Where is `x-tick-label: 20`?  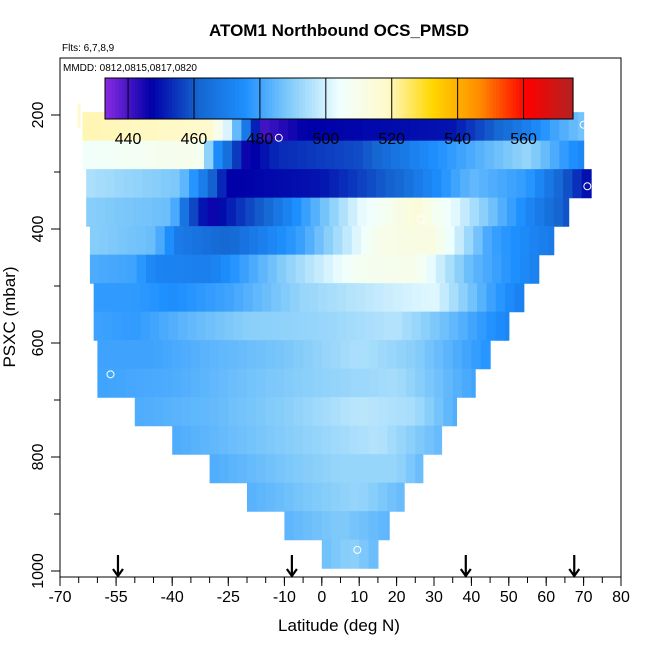
x-tick-label: 20 is located at coordinates (397, 597).